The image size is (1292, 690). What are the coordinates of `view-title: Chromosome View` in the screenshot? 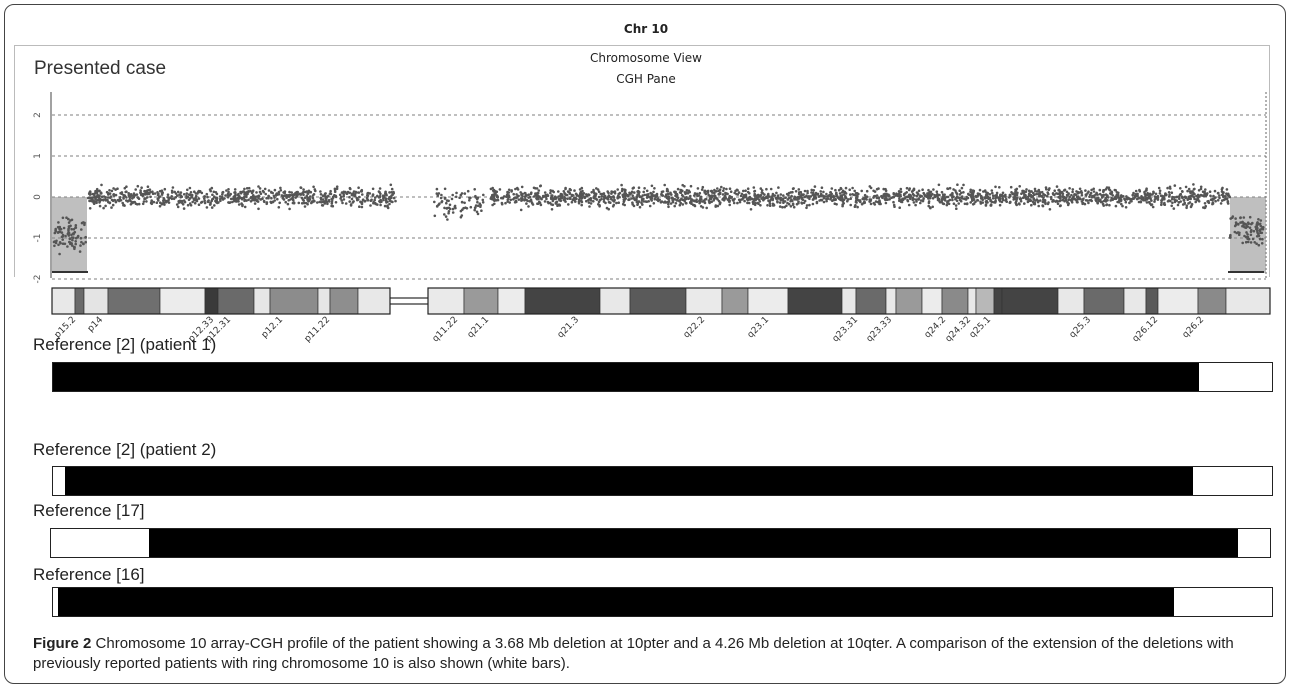 It's located at (646, 58).